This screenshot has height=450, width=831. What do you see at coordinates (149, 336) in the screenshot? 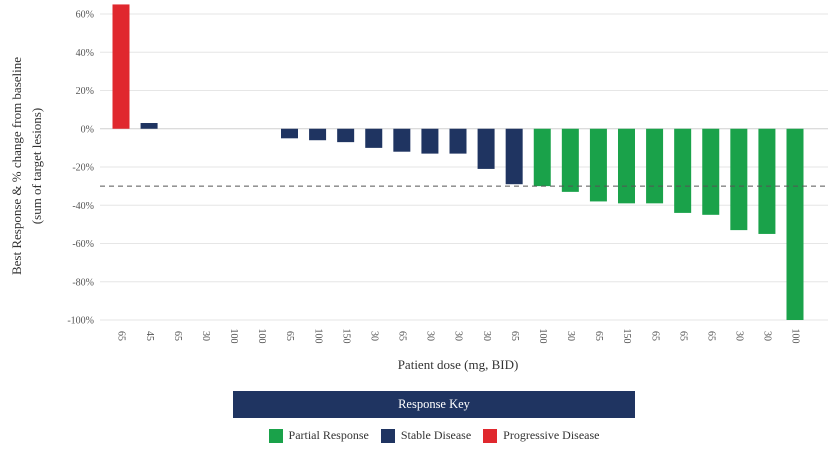
I see `x-tick-label: 45` at bounding box center [149, 336].